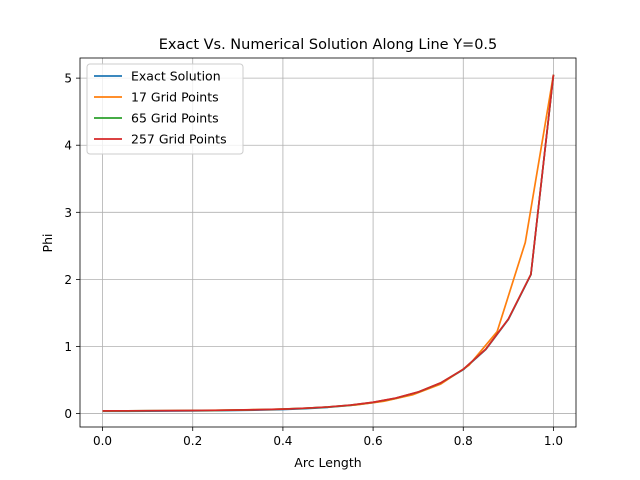 This screenshot has width=640, height=480. What do you see at coordinates (175, 118) in the screenshot?
I see `legend-label-65-grid-points: 65 Grid Points` at bounding box center [175, 118].